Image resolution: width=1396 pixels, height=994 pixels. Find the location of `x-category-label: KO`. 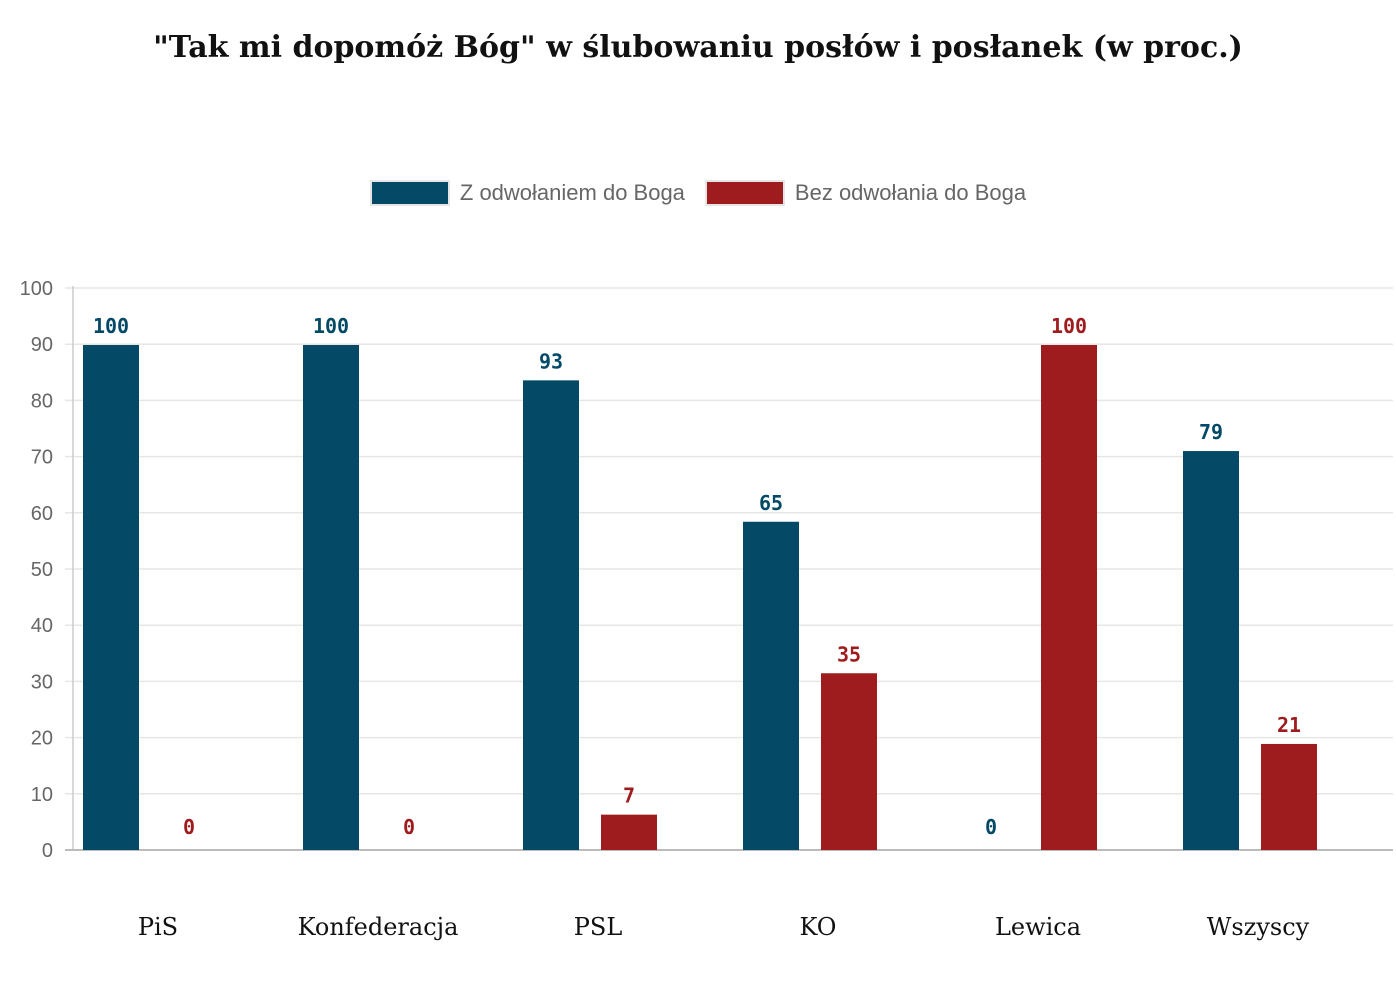

x-category-label: KO is located at coordinates (818, 927).